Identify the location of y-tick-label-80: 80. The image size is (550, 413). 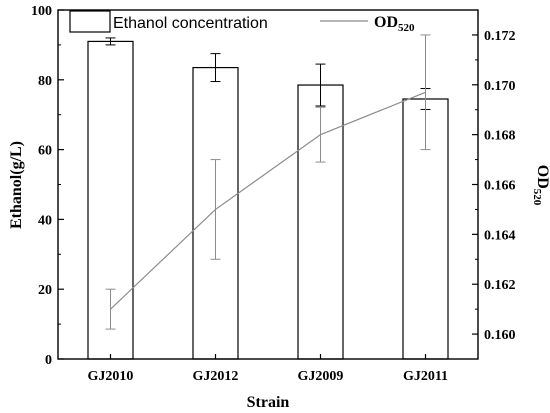
(45, 81).